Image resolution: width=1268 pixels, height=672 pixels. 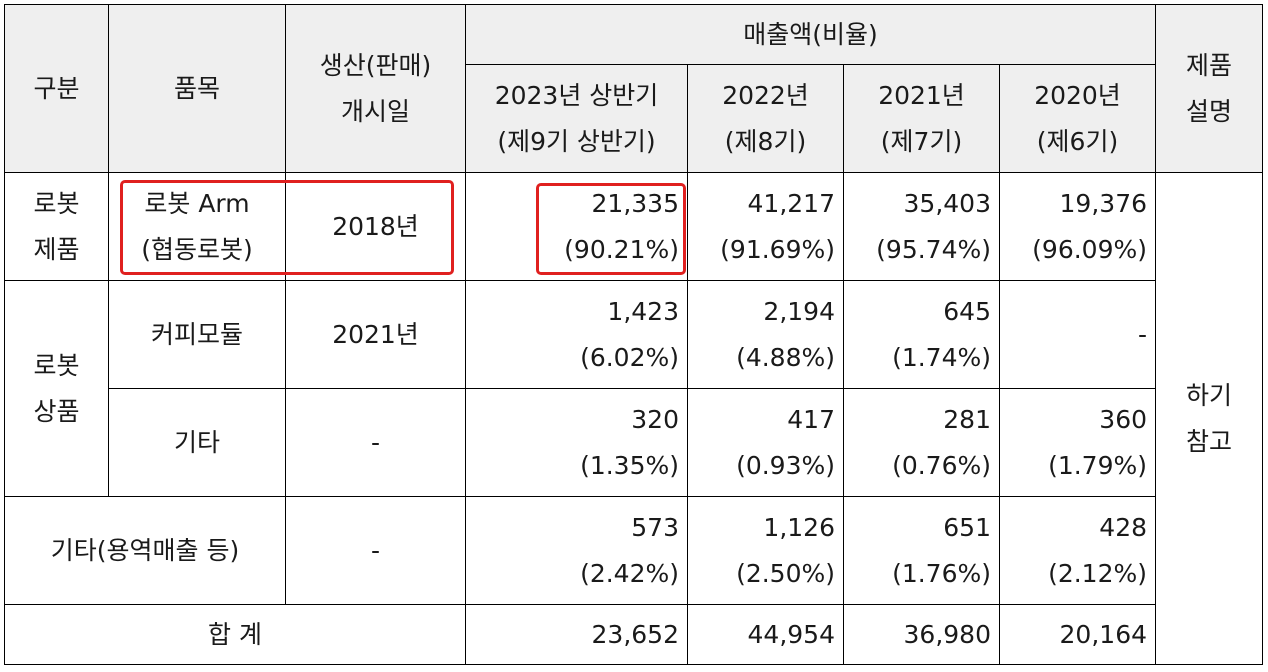 What do you see at coordinates (765, 226) in the screenshot?
I see `value-cell: 41,217 (91.69%)` at bounding box center [765, 226].